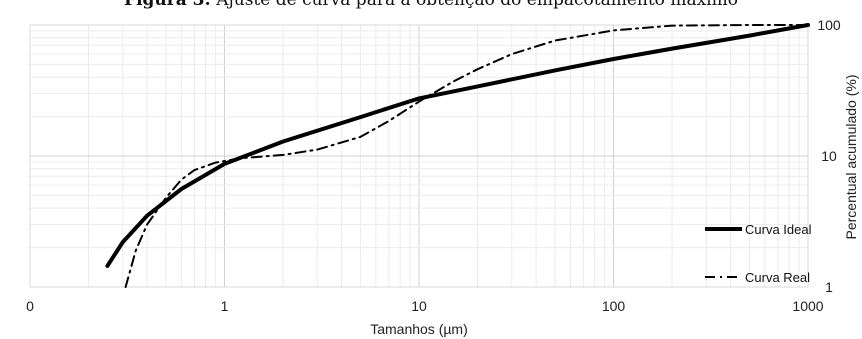 Image resolution: width=862 pixels, height=339 pixels. What do you see at coordinates (225, 306) in the screenshot?
I see `x-tick-label: 1` at bounding box center [225, 306].